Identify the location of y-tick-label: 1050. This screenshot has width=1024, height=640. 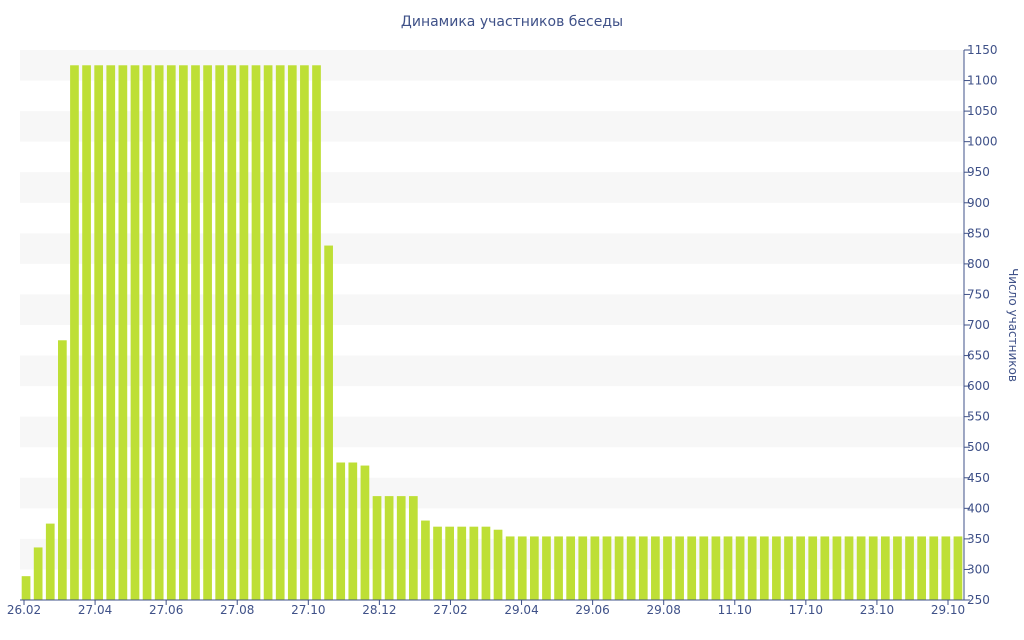
(982, 111).